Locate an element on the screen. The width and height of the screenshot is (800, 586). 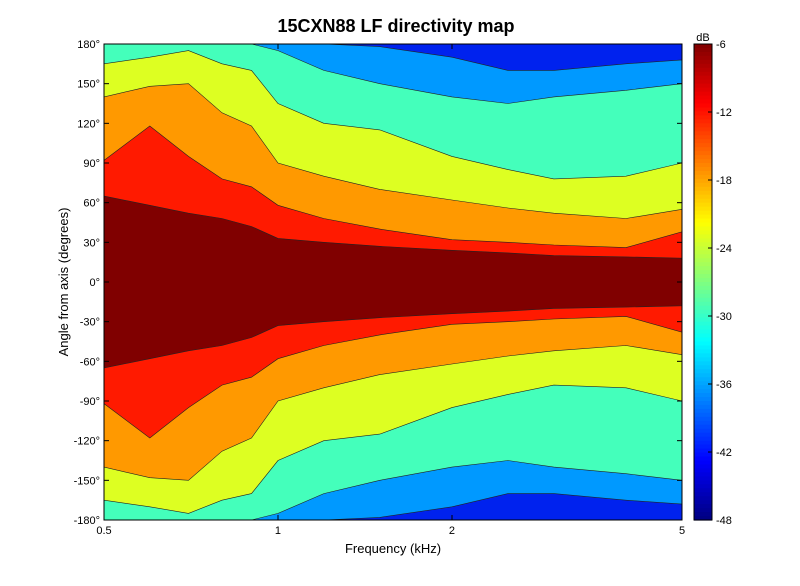
colorbar-frame is located at coordinates (703, 282).